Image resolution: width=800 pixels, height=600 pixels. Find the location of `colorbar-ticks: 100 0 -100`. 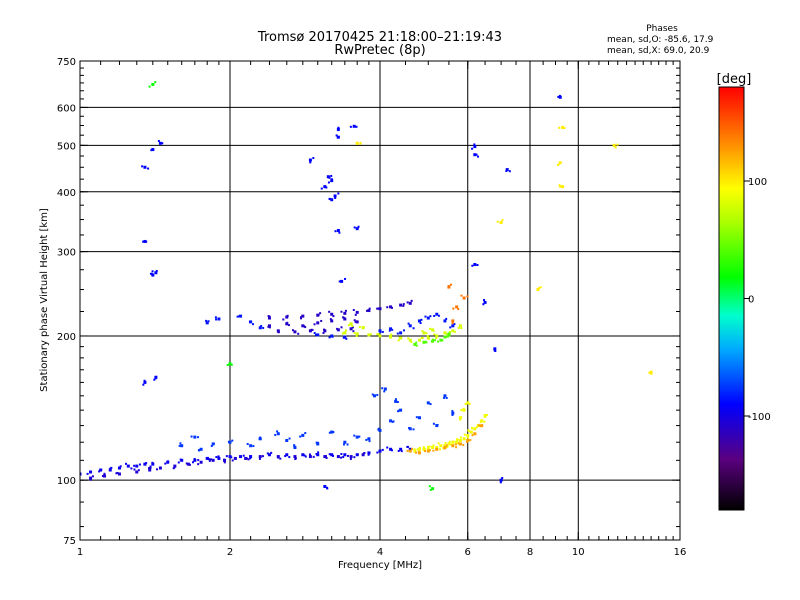

colorbar-ticks: 100 0 -100 is located at coordinates (757, 300).